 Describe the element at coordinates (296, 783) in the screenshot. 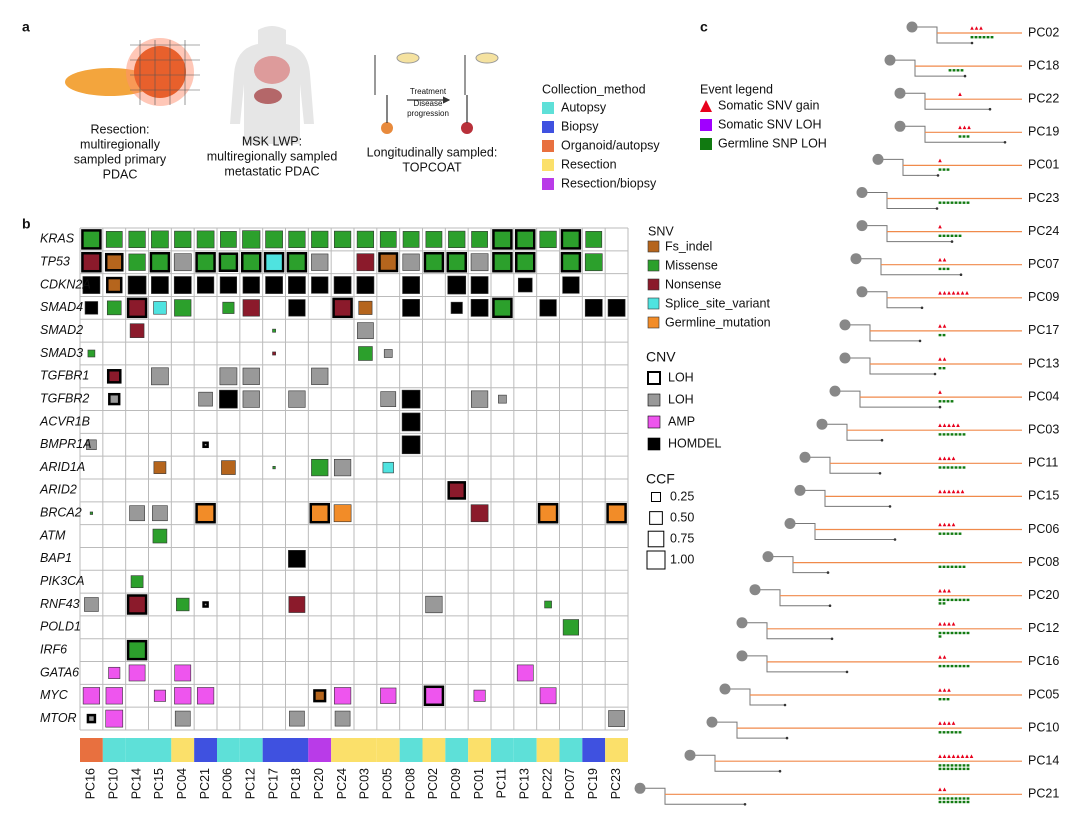

I see `sample-label: PC18` at that location.